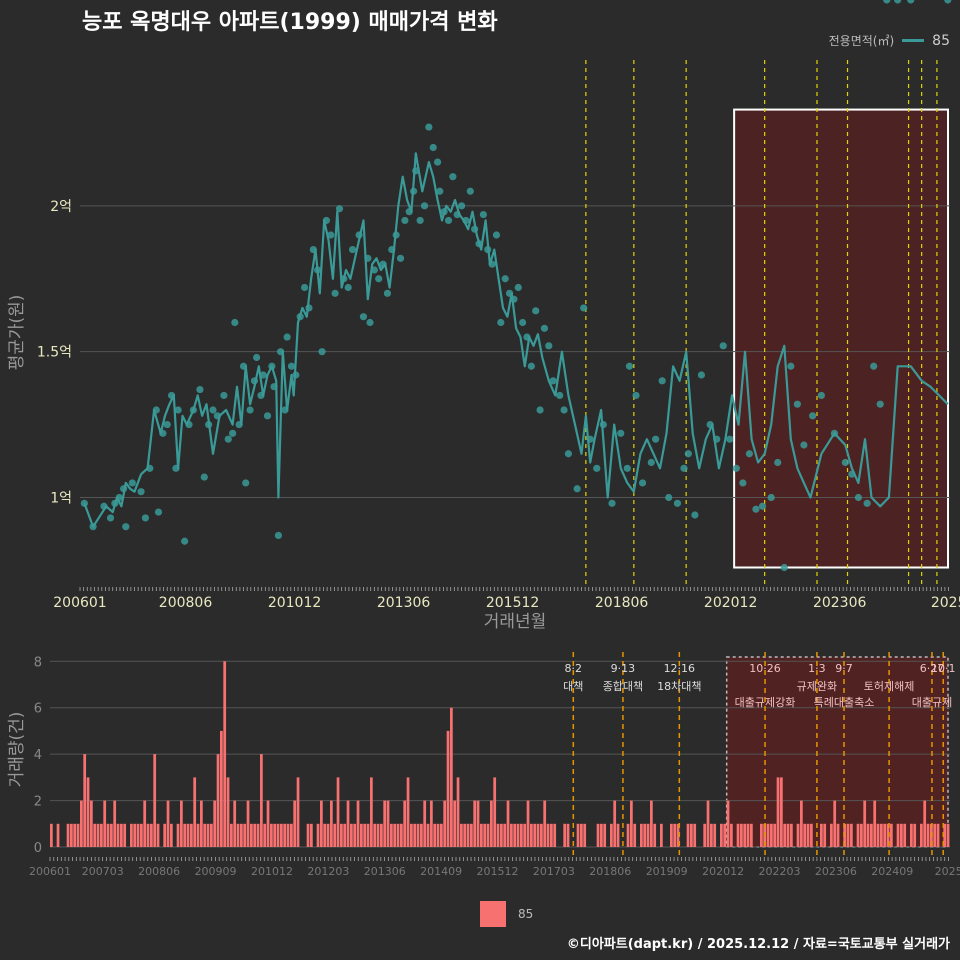 This screenshot has height=960, width=960. What do you see at coordinates (817, 668) in the screenshot?
I see `policy-date-label: 1·3` at bounding box center [817, 668].